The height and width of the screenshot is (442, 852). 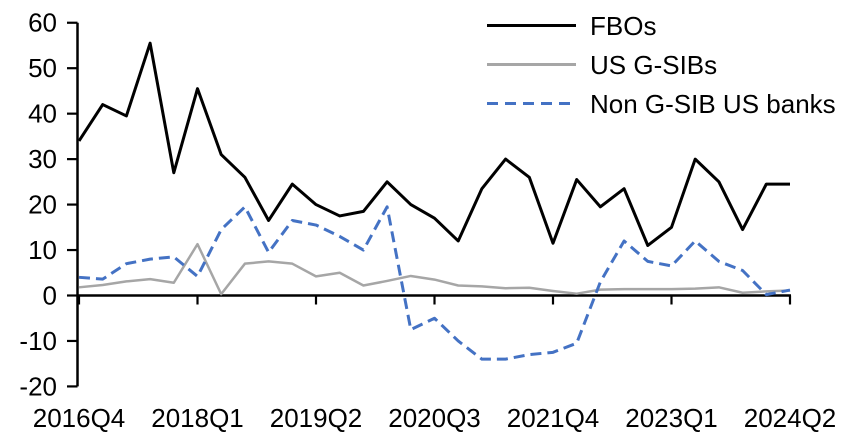 I want to click on y-tick-label: 10, so click(x=42, y=250).